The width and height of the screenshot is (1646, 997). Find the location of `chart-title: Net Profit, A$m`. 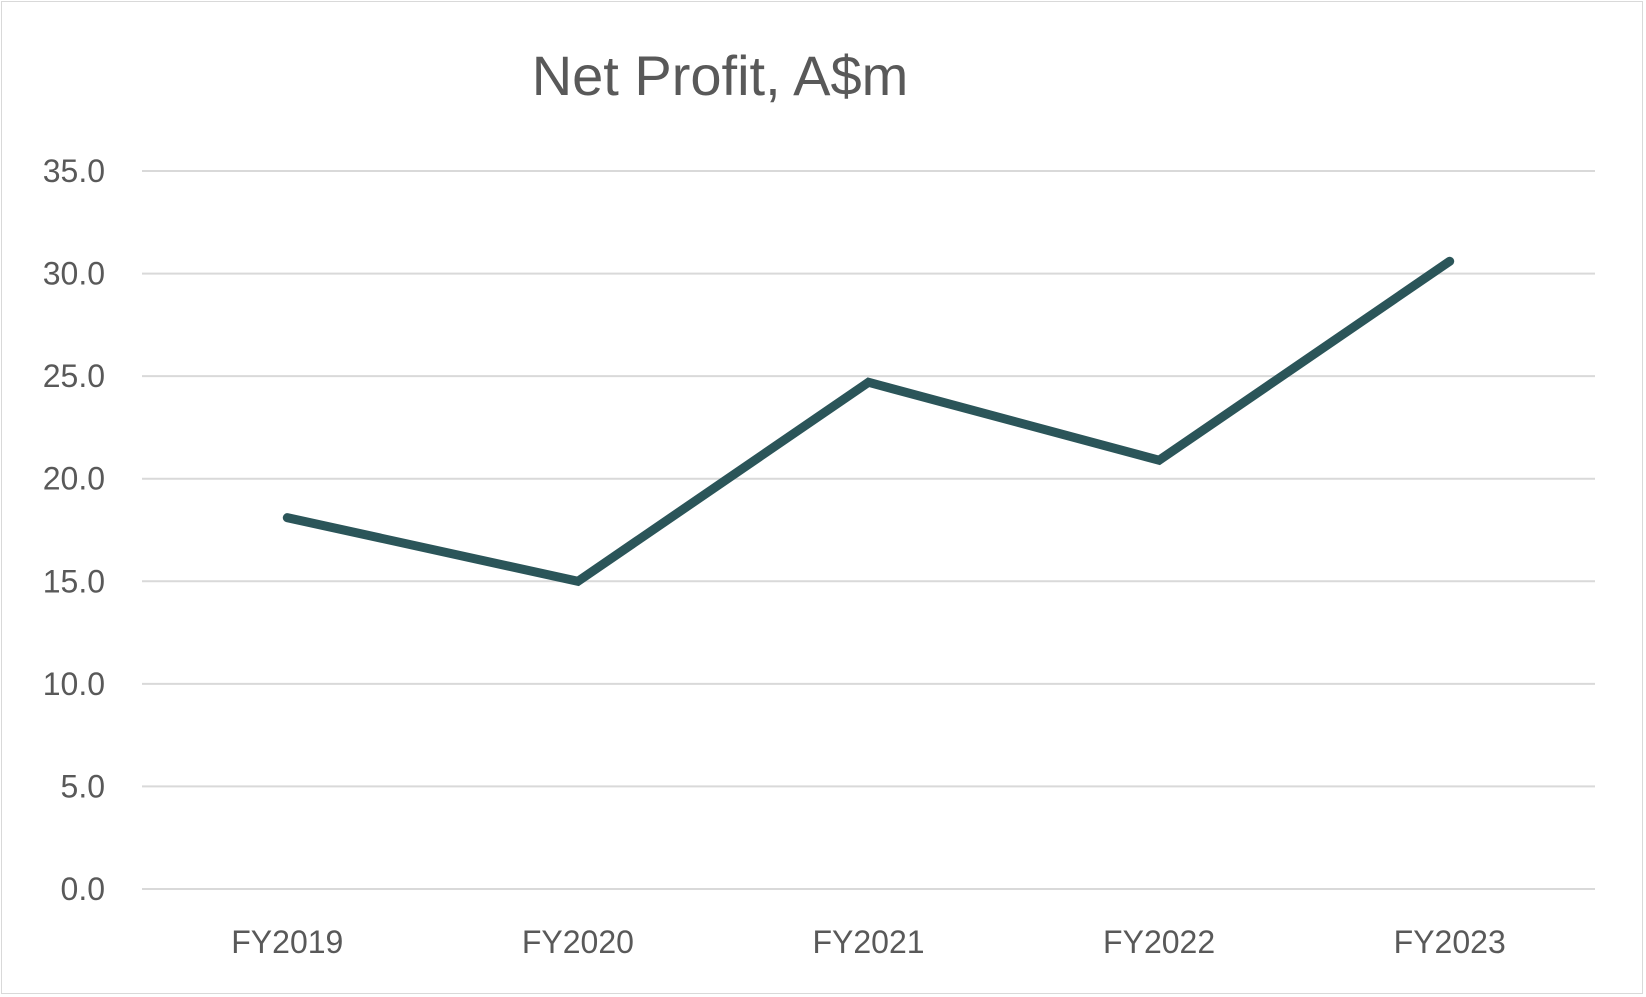

chart-title: Net Profit, A$m is located at coordinates (720, 75).